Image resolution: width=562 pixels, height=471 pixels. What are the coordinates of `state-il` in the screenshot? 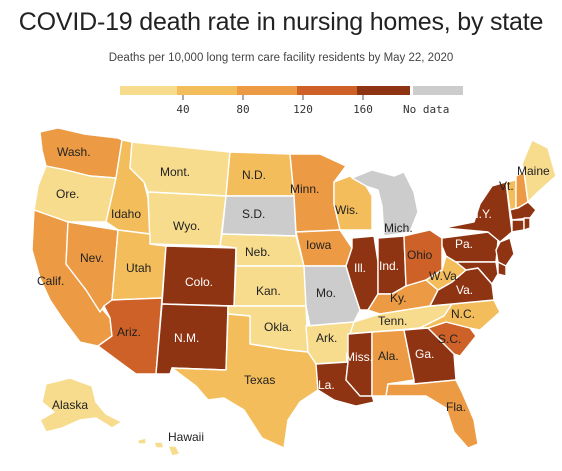 It's located at (362, 273).